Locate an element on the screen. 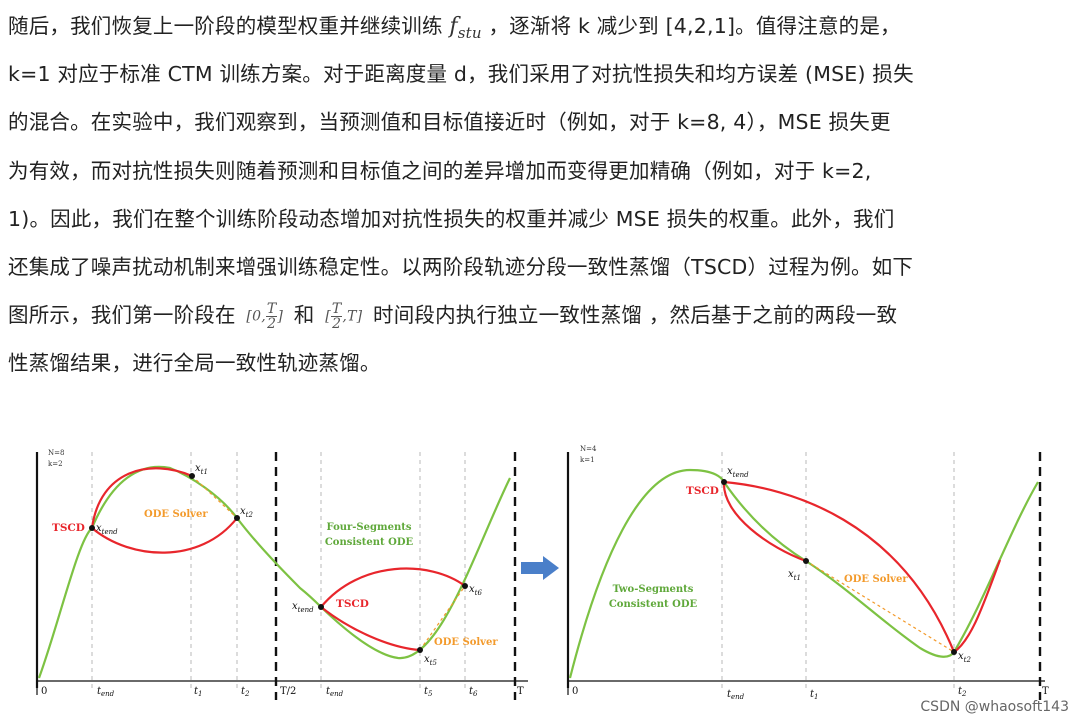 The height and width of the screenshot is (720, 1083). right-tick-tend-sub: end is located at coordinates (738, 697).